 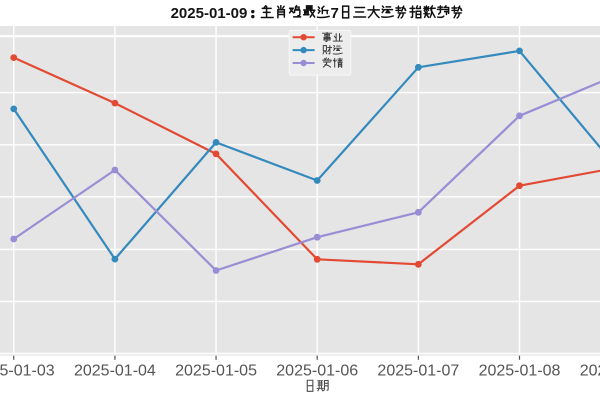 What do you see at coordinates (335, 13) in the screenshot?
I see `svg-text: 7` at bounding box center [335, 13].